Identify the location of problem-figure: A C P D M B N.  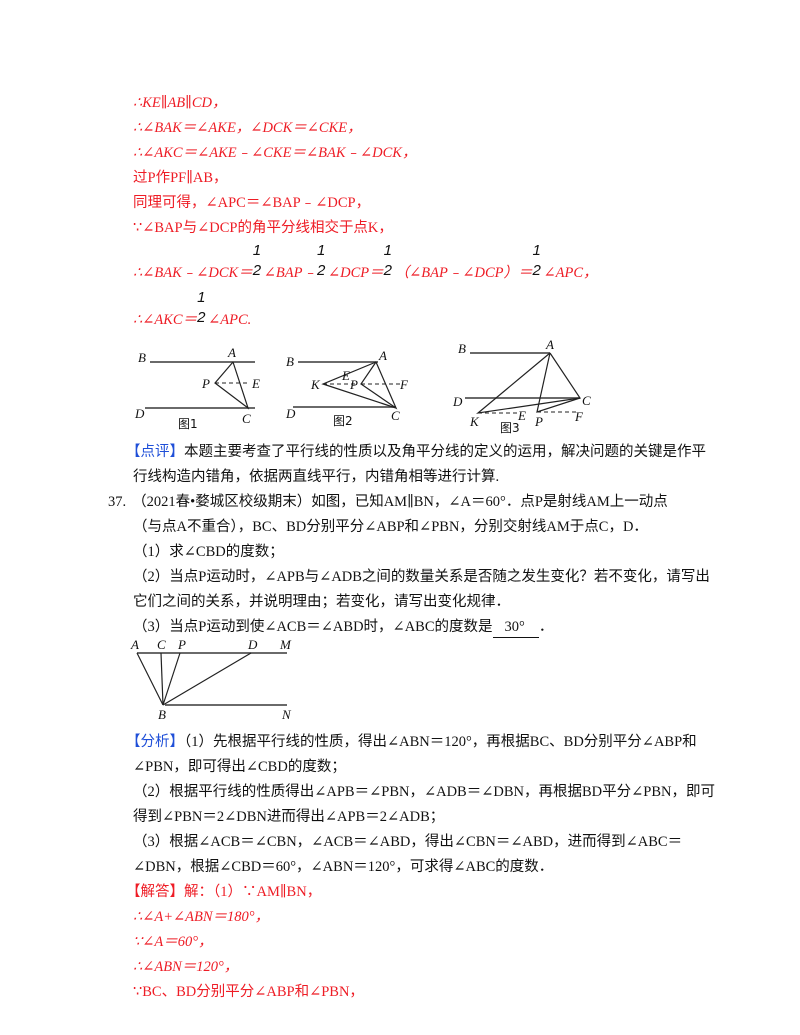
(215, 682).